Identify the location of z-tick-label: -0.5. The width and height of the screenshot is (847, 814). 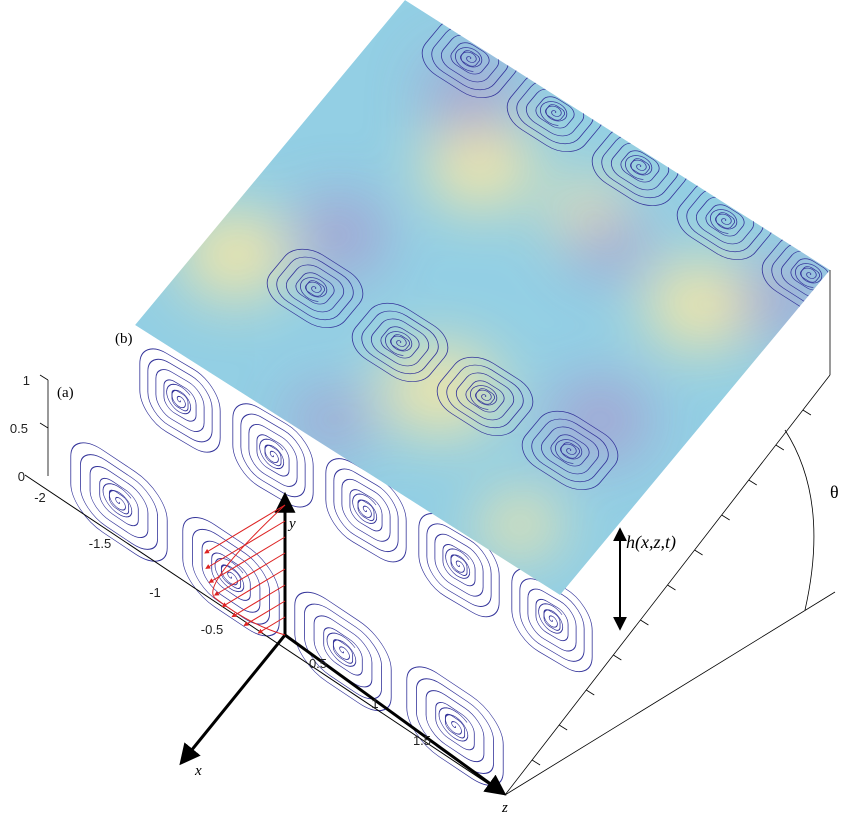
(212, 629).